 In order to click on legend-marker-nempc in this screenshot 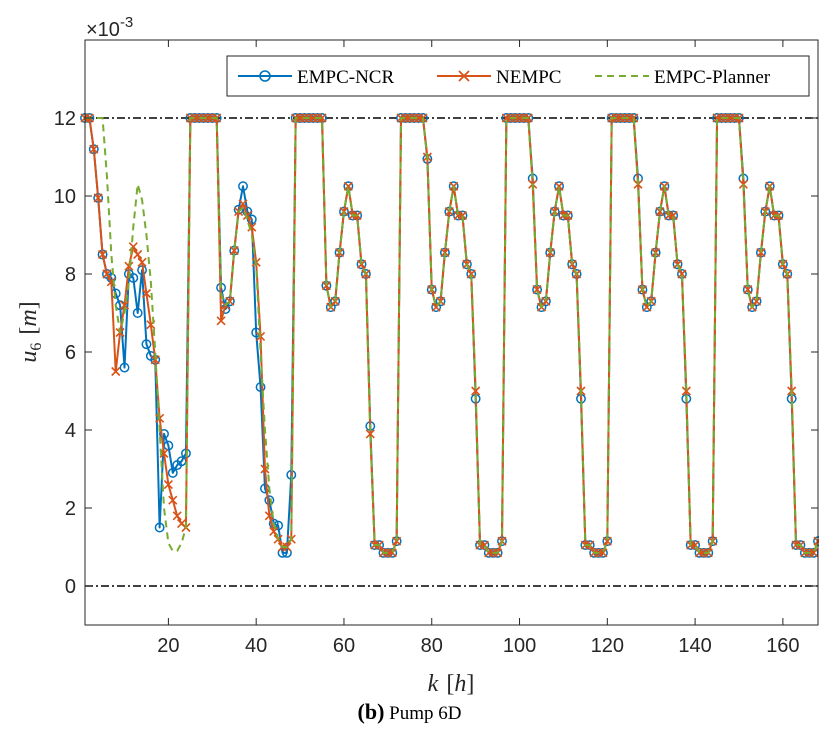, I will do `click(464, 76)`.